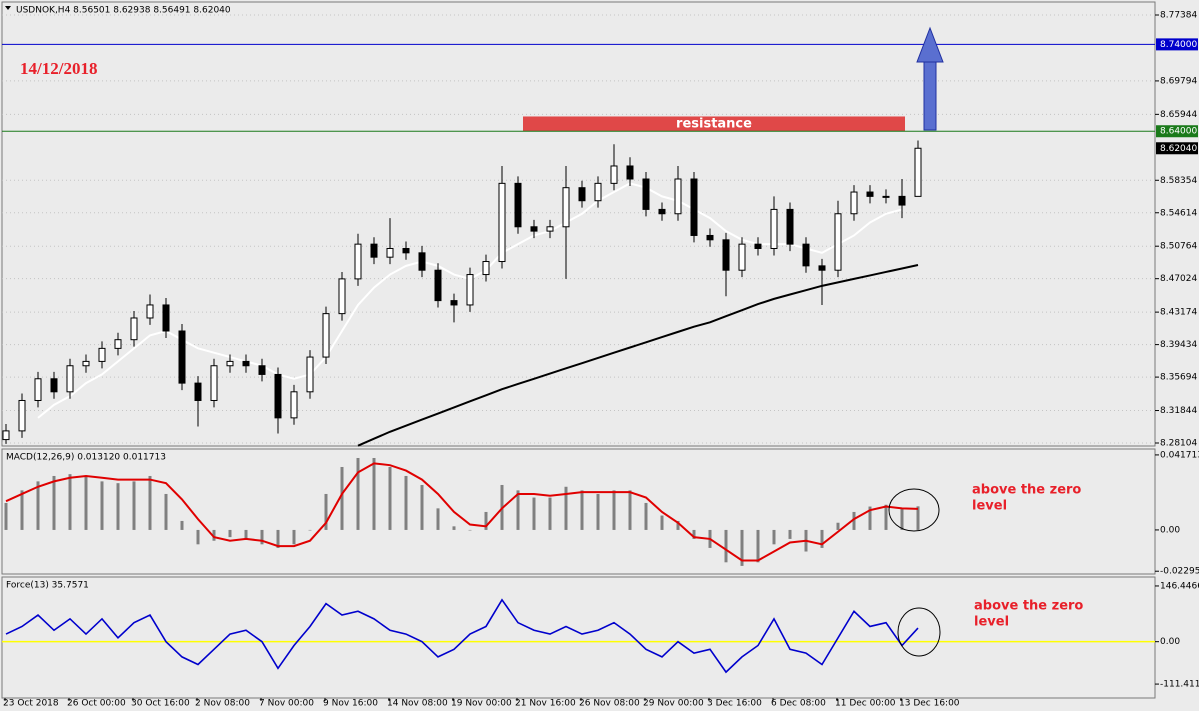 This screenshot has height=711, width=1199. What do you see at coordinates (160, 704) in the screenshot?
I see `x-tick-label: 30 Oct 16:00` at bounding box center [160, 704].